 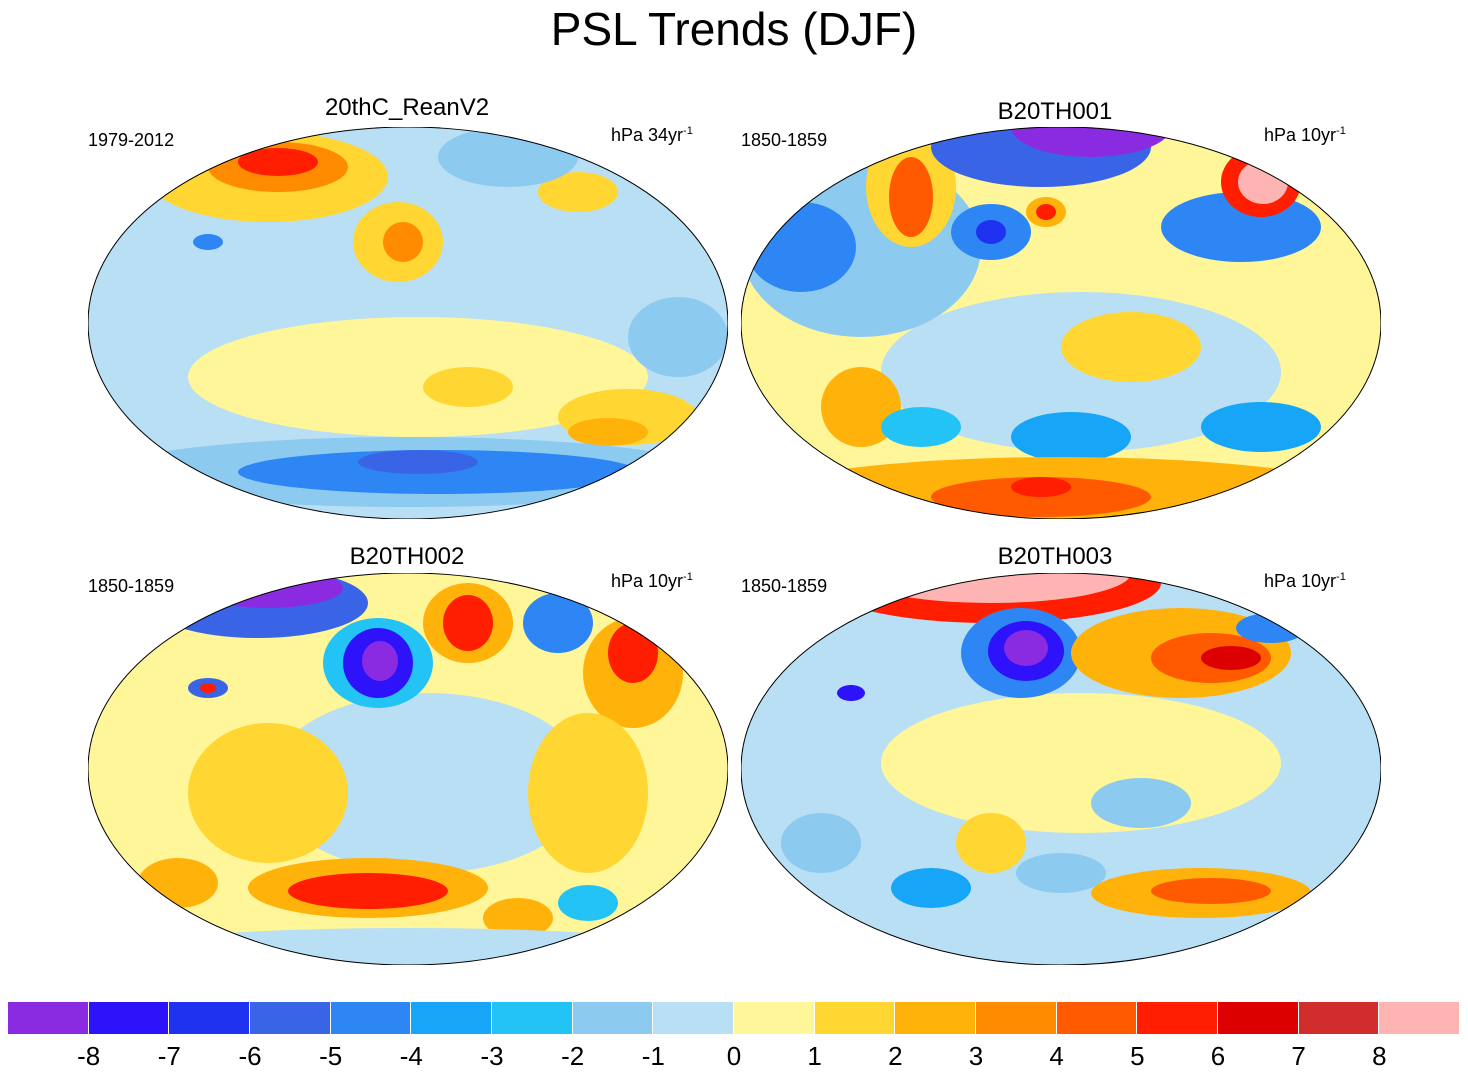 I want to click on colorbar, so click(x=734, y=1018).